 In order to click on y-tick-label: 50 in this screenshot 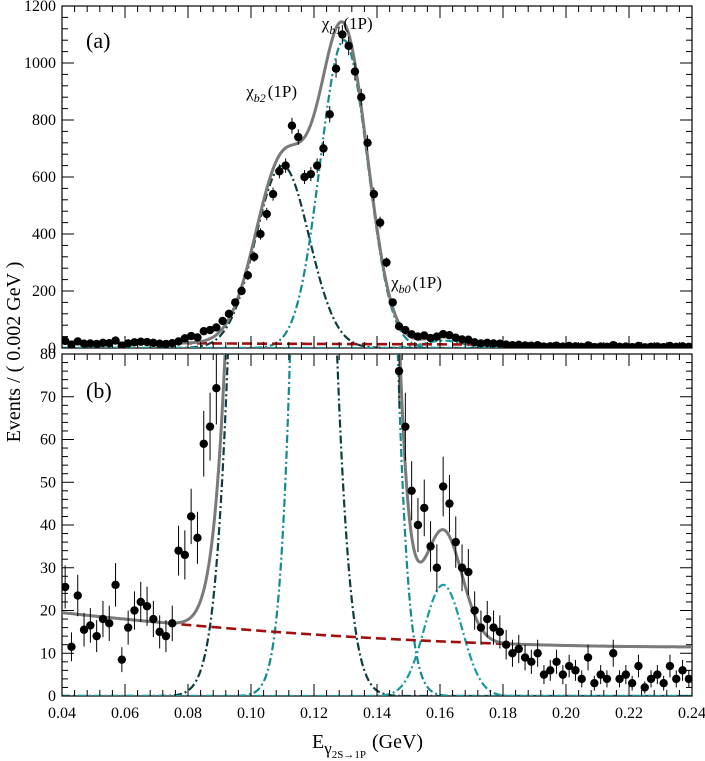, I will do `click(48, 482)`.